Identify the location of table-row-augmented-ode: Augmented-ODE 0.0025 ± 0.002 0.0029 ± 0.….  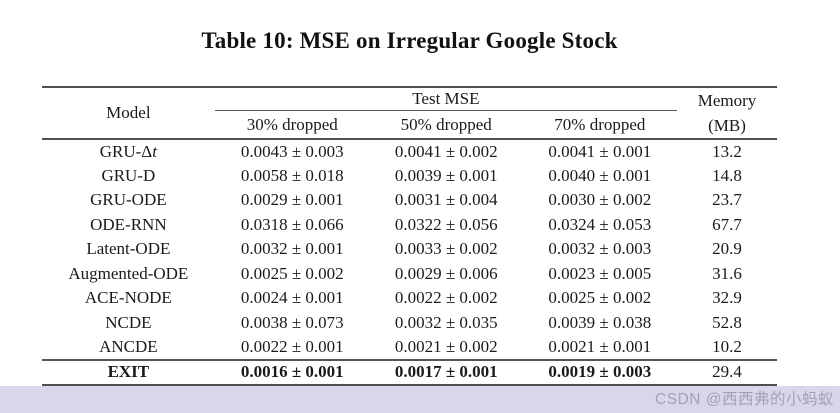
(409, 274).